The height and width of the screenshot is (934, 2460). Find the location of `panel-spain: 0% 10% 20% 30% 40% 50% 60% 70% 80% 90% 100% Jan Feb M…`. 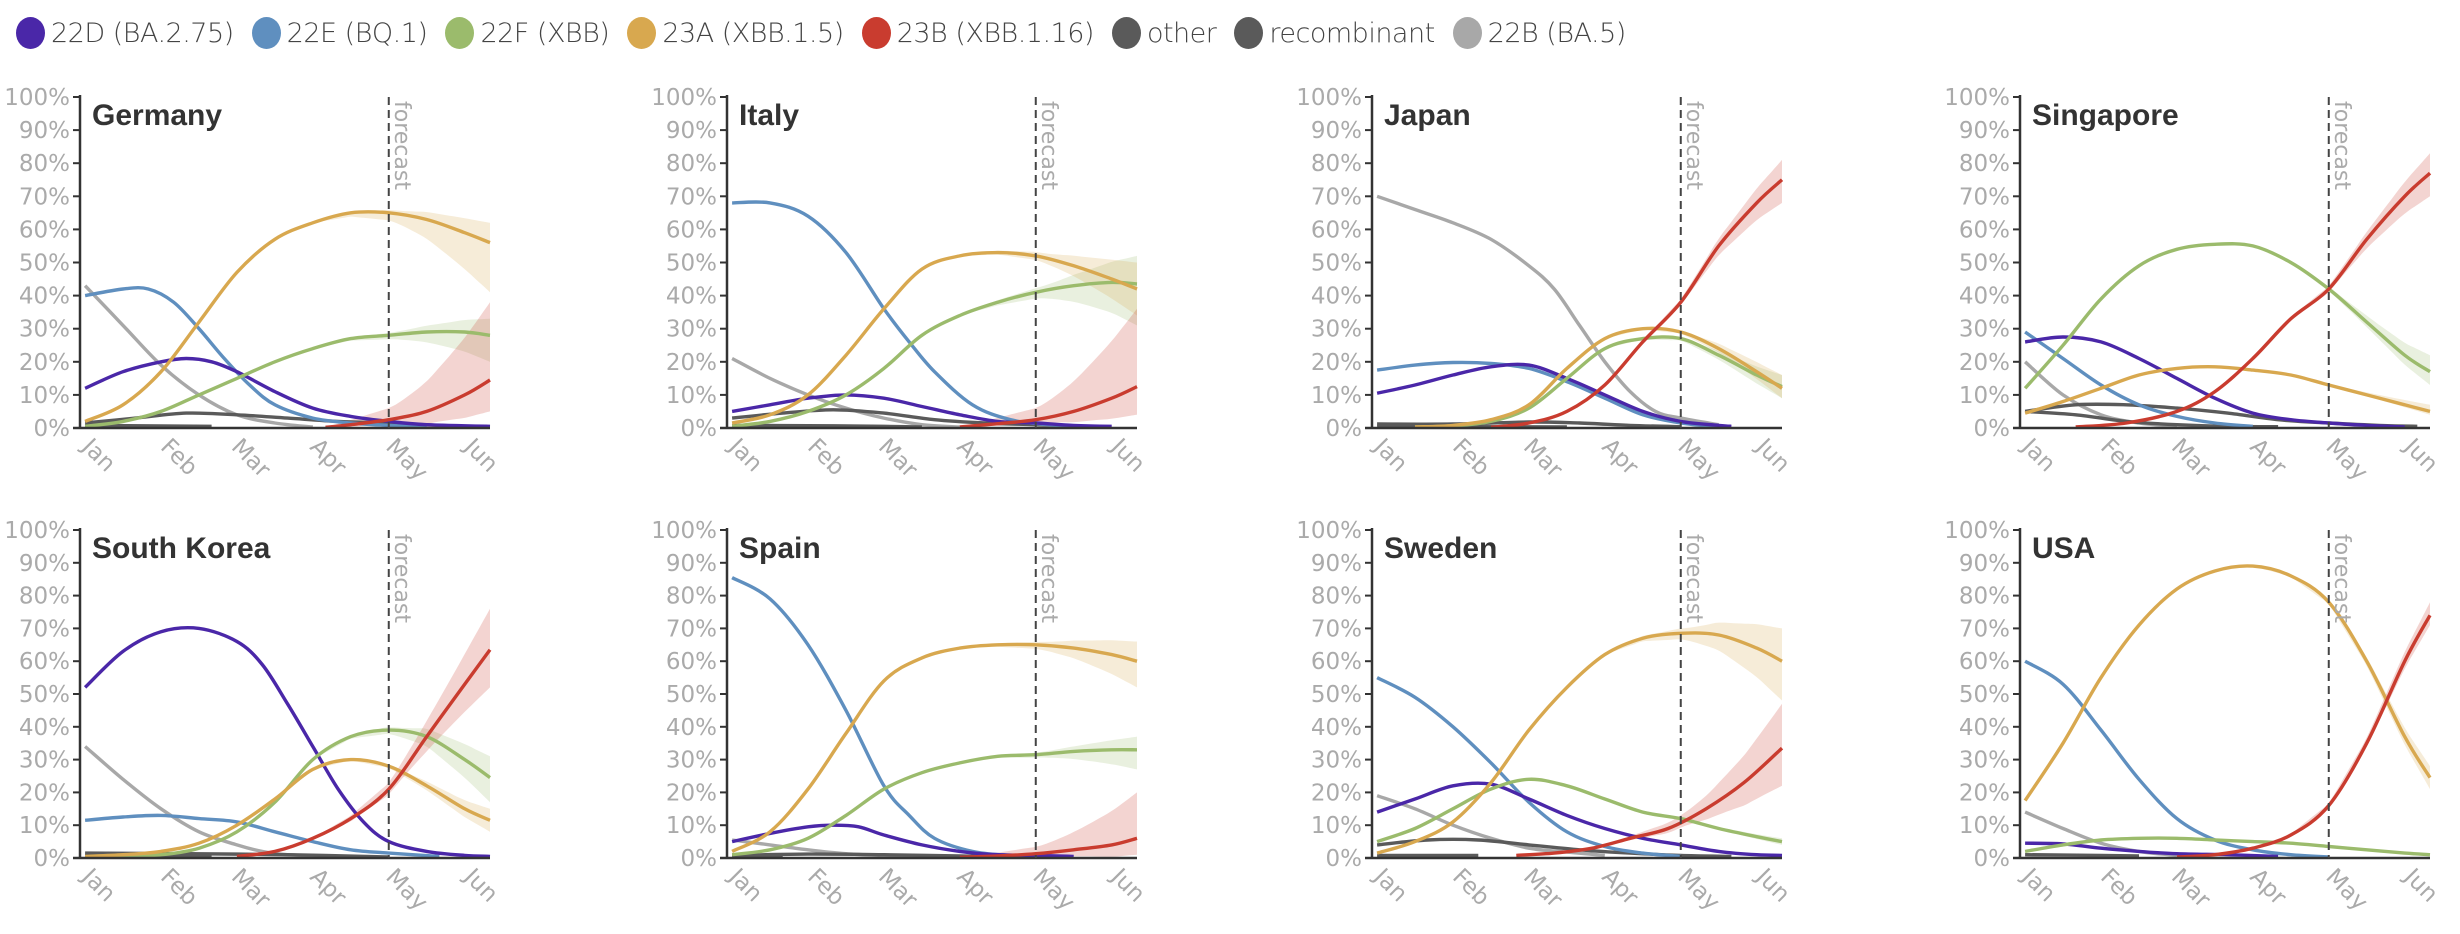

panel-spain: 0% 10% 20% 30% 40% 50% 60% 70% 80% 90% 100% Jan Feb M… is located at coordinates (900, 717).